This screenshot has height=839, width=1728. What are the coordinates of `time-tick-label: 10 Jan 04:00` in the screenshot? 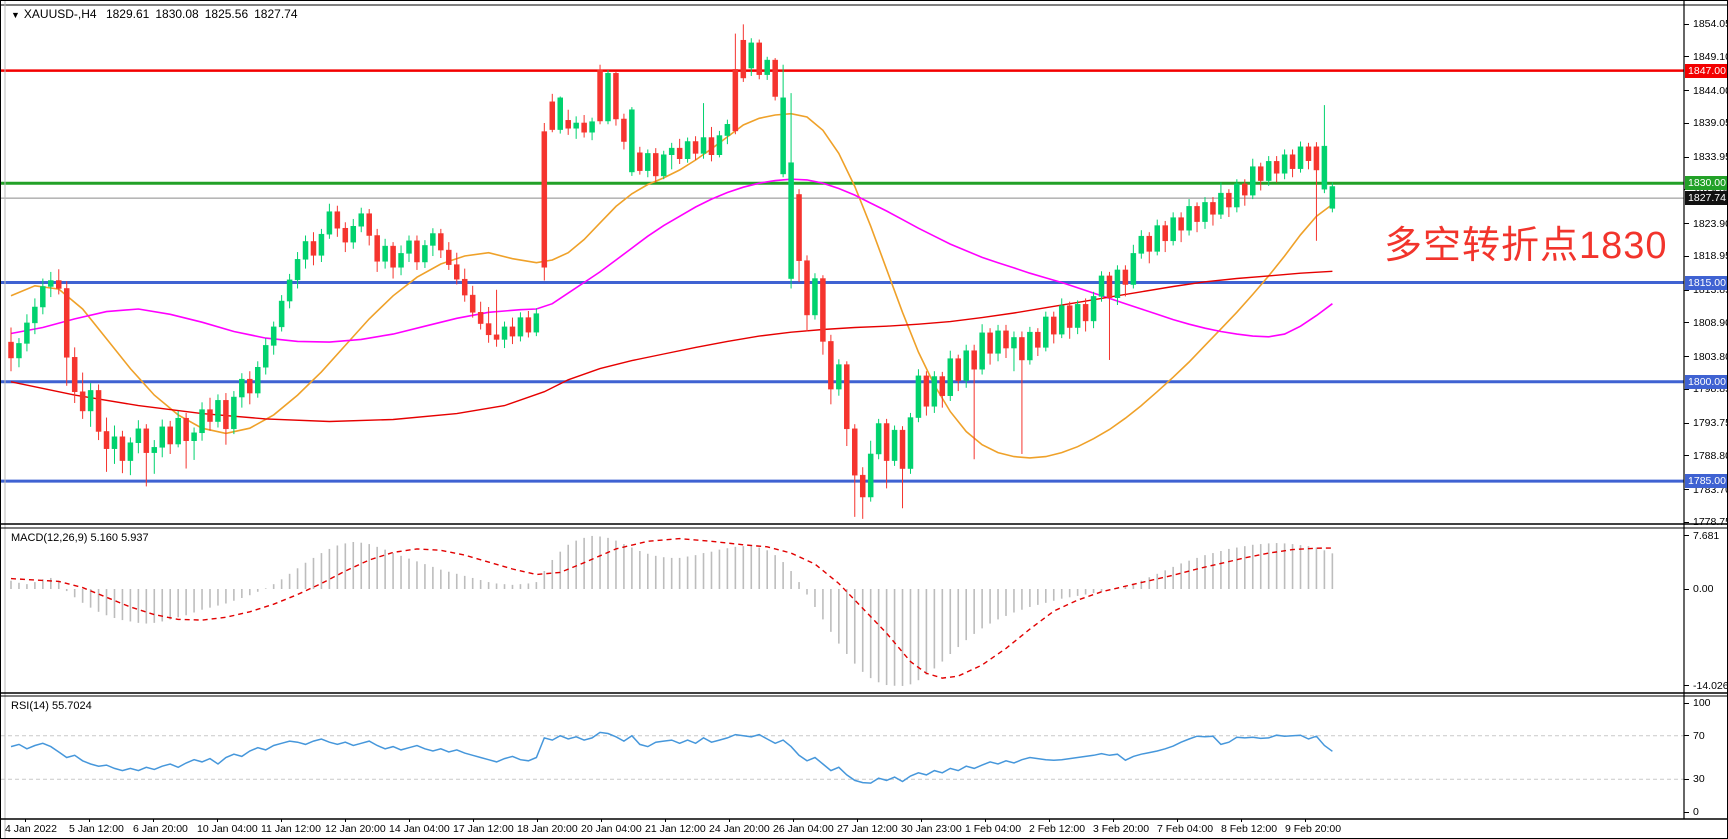 It's located at (227, 829).